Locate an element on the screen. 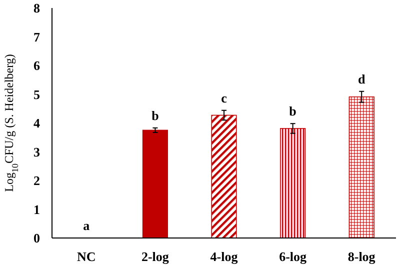 The image size is (400, 269). annotation: c is located at coordinates (224, 98).